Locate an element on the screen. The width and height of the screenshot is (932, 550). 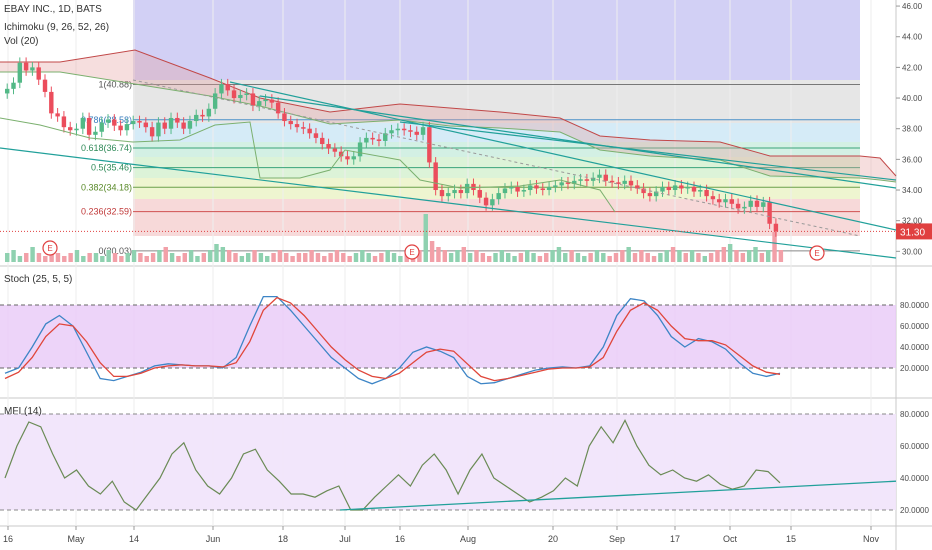
mfi-axis-label: 80.0000 is located at coordinates (914, 414).